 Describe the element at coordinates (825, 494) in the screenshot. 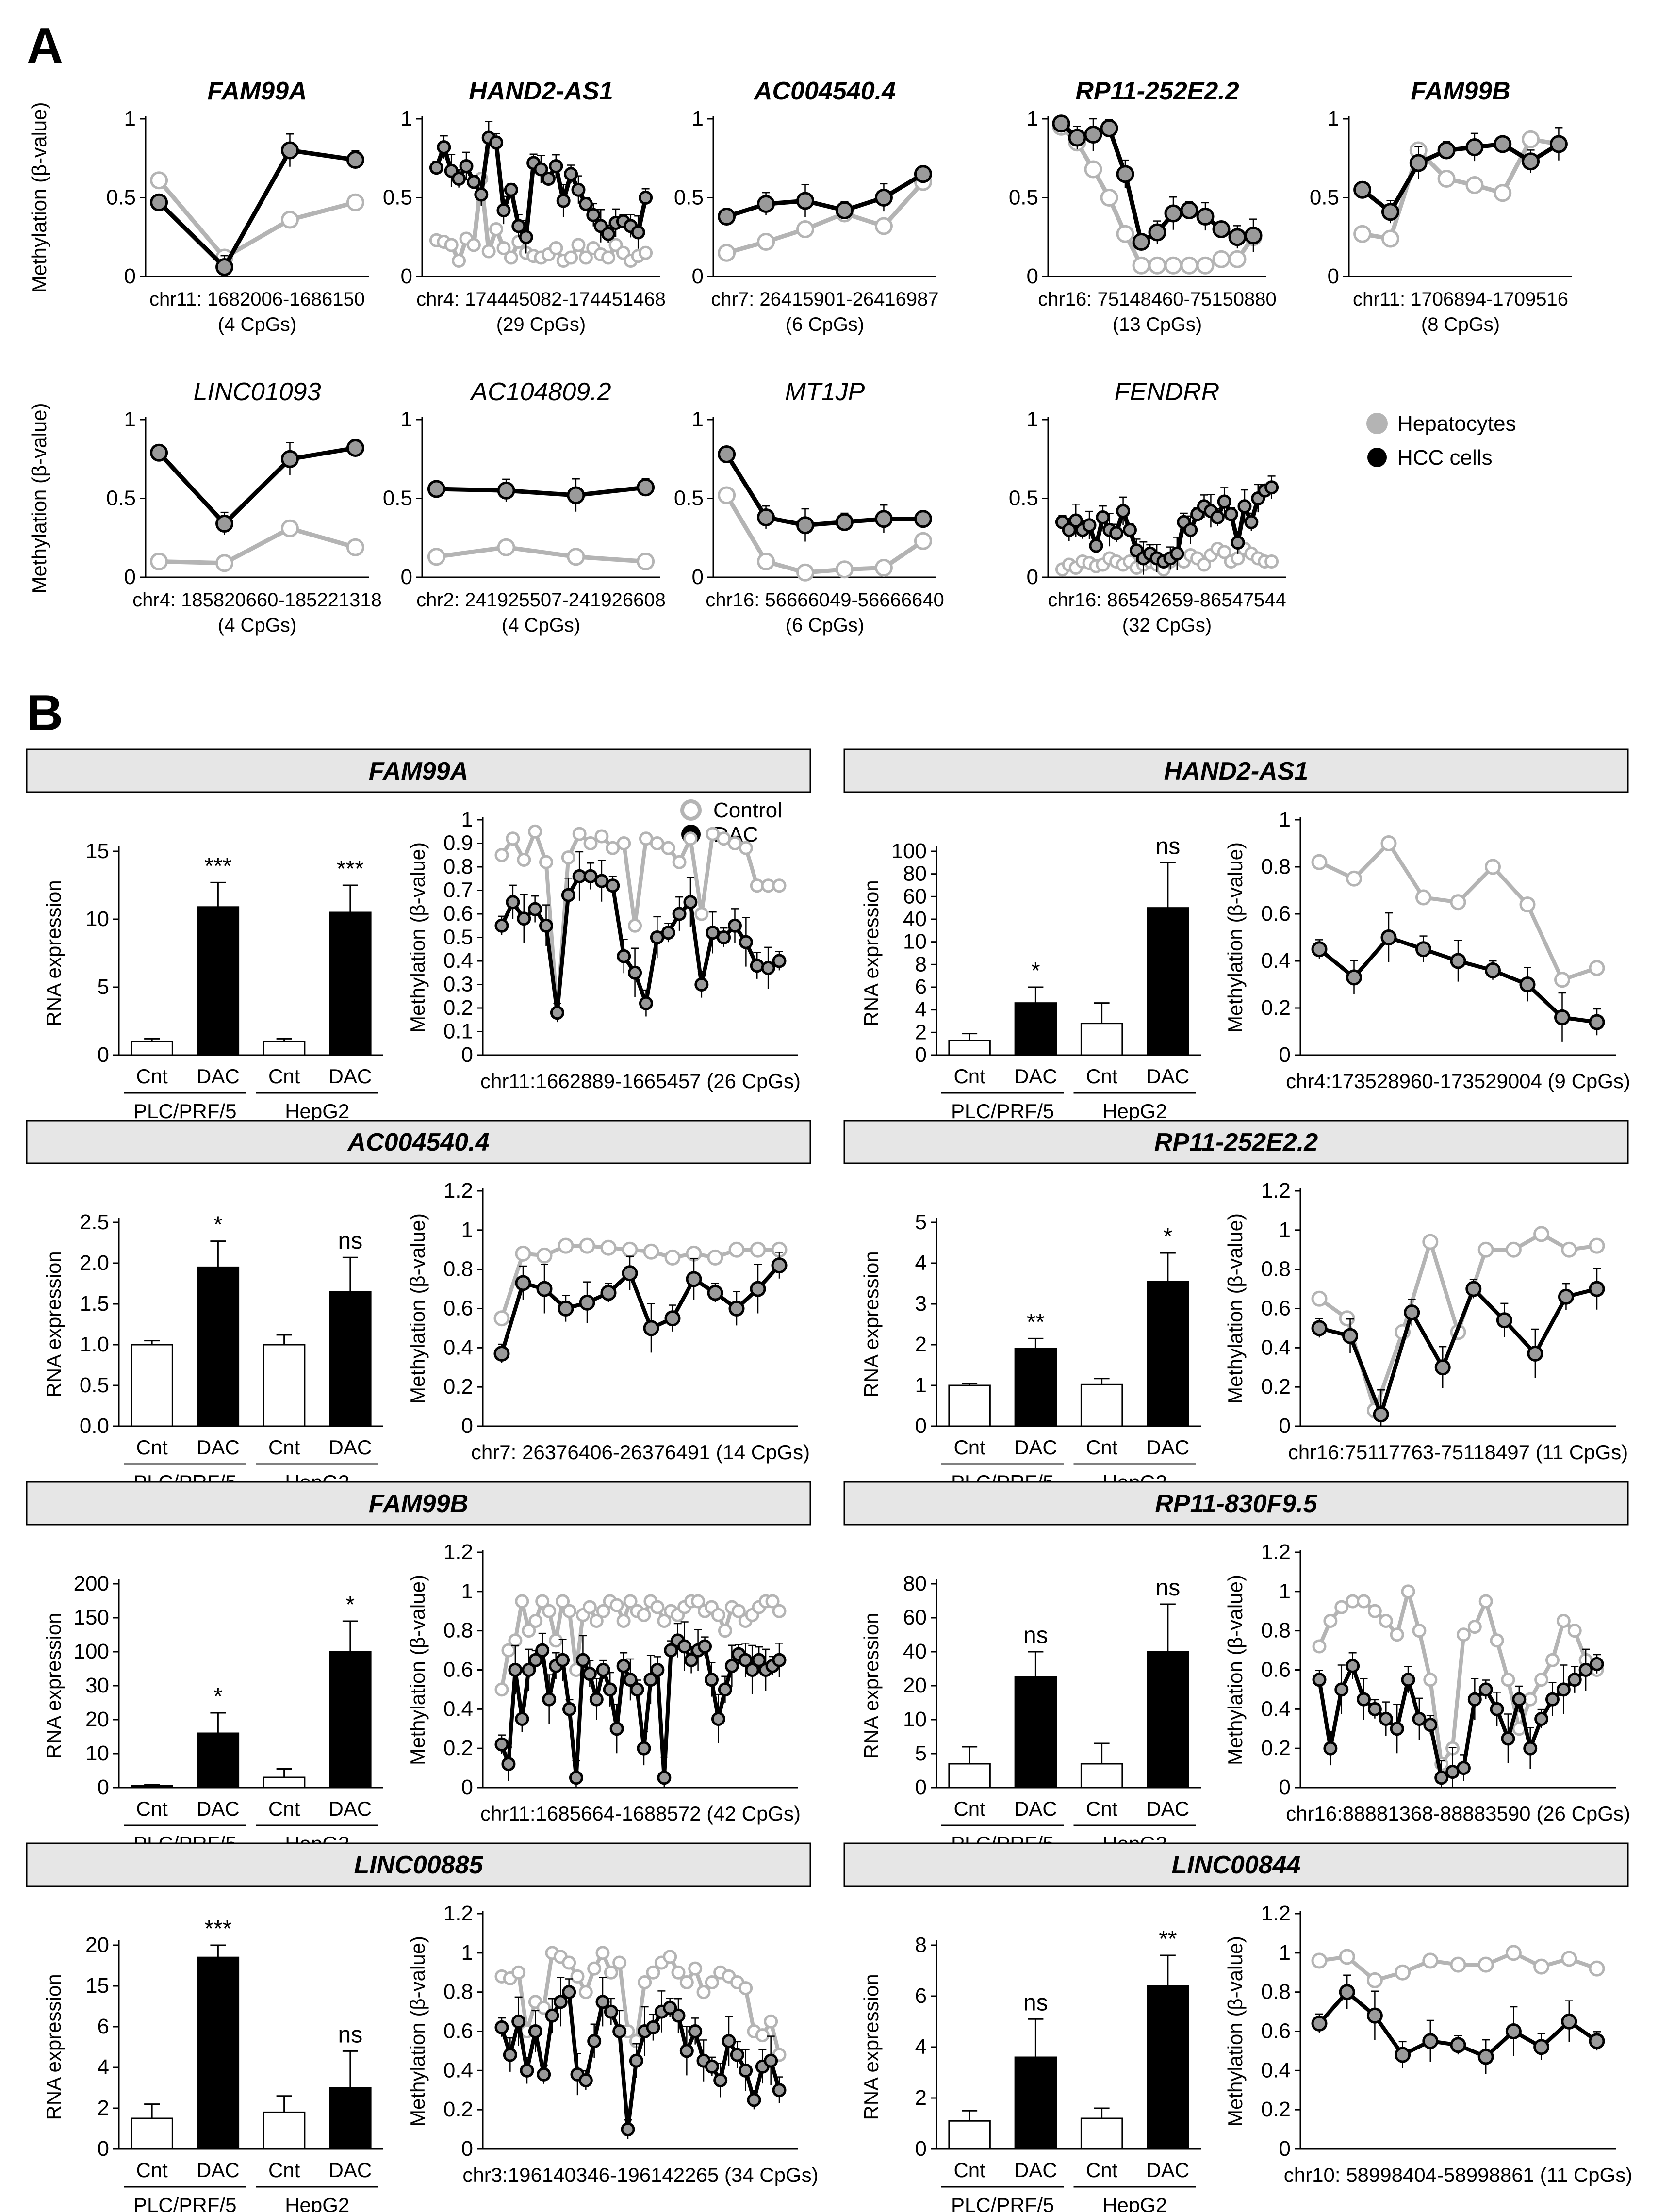

I see `series-hcc-cells` at that location.